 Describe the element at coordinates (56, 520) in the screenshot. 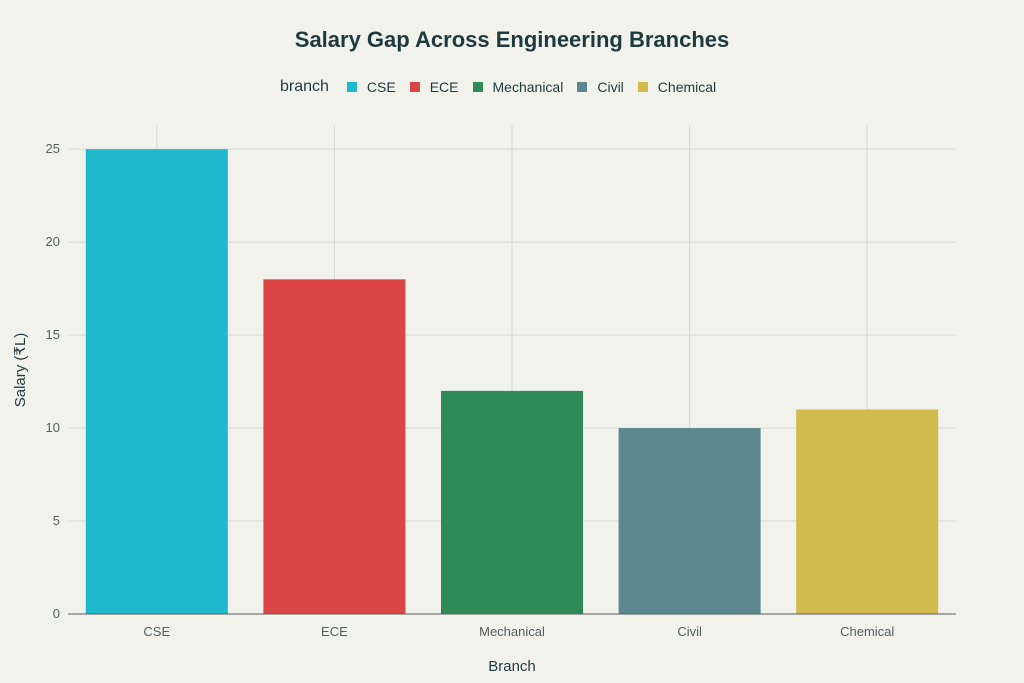

I see `y-tick-label: 5` at that location.